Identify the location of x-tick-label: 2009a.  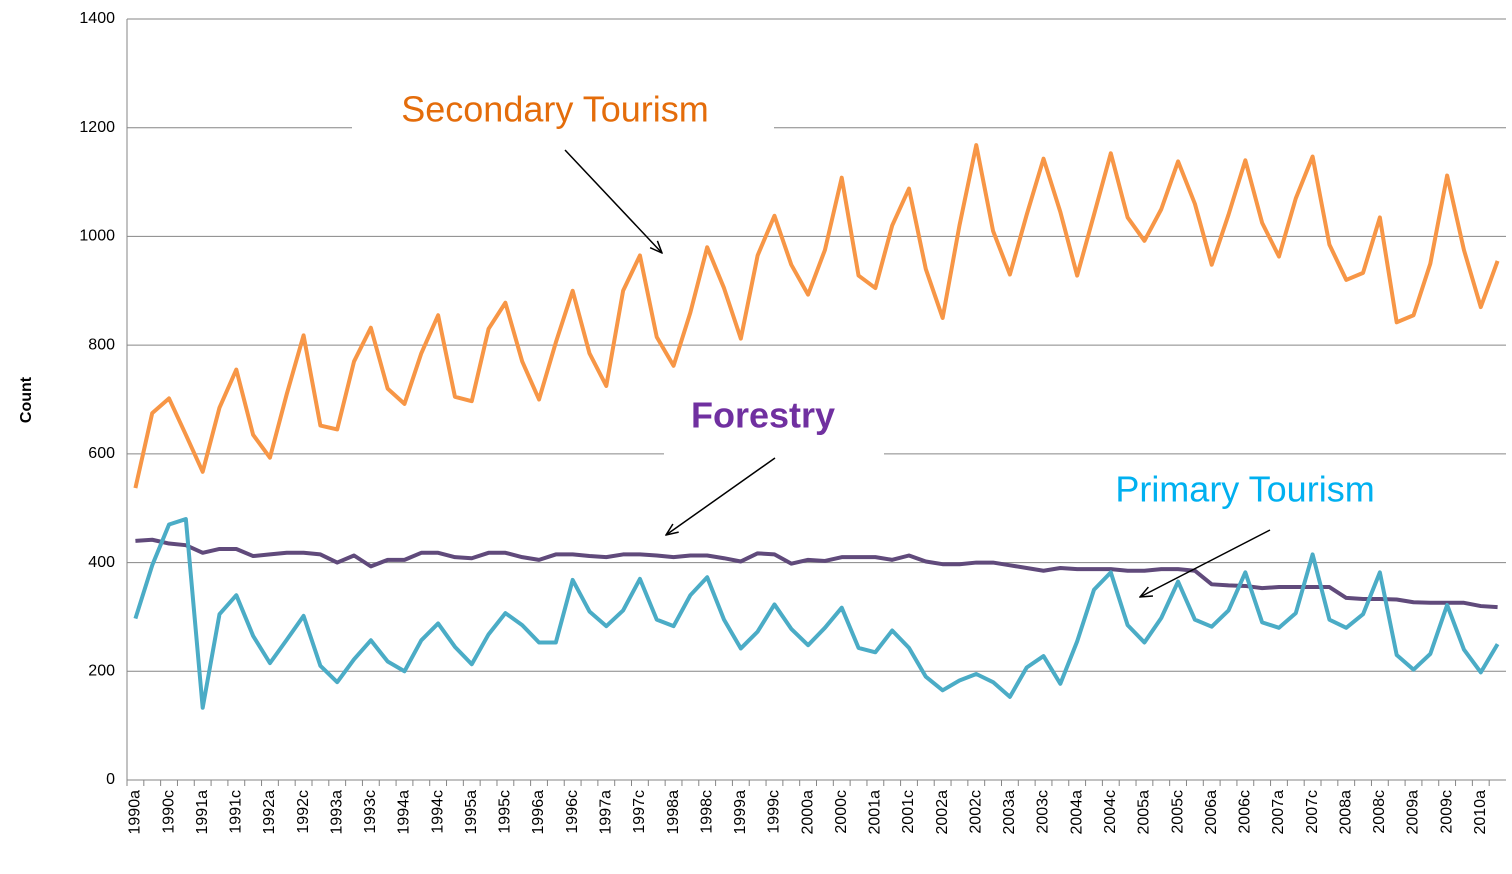
(1413, 812).